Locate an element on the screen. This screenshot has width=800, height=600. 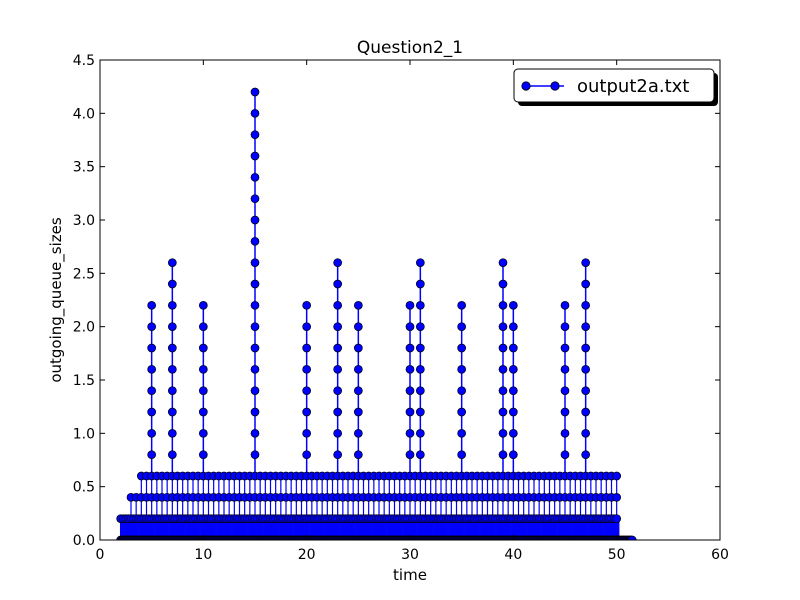
y-axis-label: outgoing_queue_sizes is located at coordinates (56, 300).